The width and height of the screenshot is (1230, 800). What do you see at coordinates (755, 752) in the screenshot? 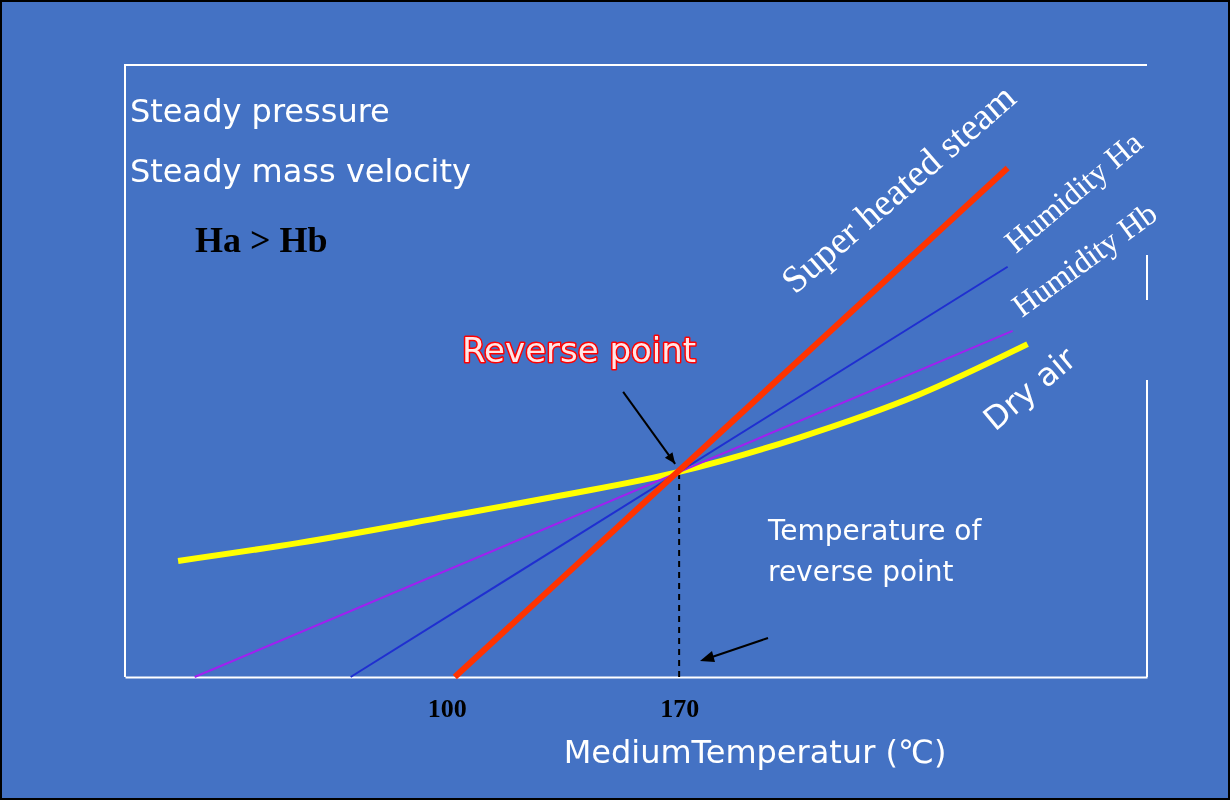
I see `x-axis-title: MediumTemperatur (℃)` at bounding box center [755, 752].